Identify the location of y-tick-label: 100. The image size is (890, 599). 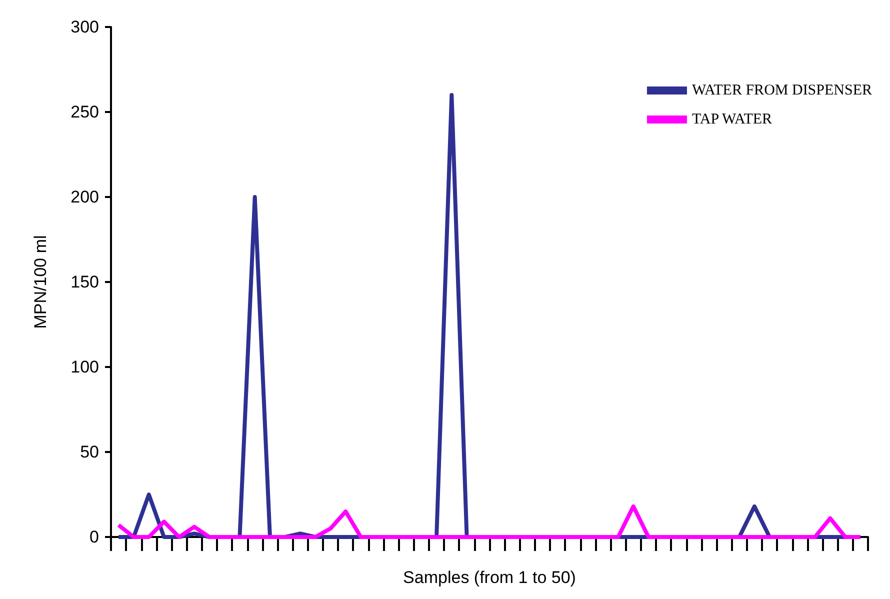
(84, 367).